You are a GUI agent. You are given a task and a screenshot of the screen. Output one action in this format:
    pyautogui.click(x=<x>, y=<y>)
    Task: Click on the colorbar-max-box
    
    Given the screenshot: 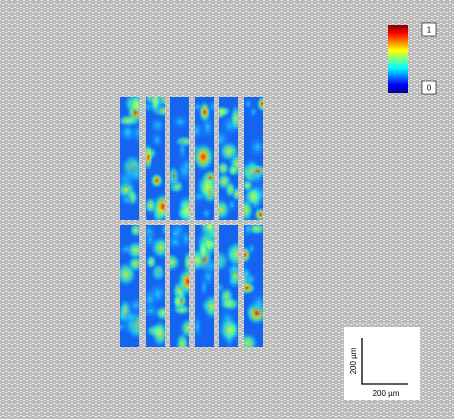 What is the action you would take?
    pyautogui.click(x=429, y=29)
    